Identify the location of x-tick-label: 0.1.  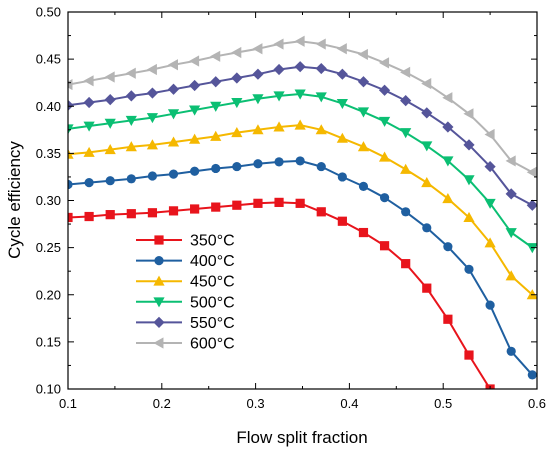
(68, 403).